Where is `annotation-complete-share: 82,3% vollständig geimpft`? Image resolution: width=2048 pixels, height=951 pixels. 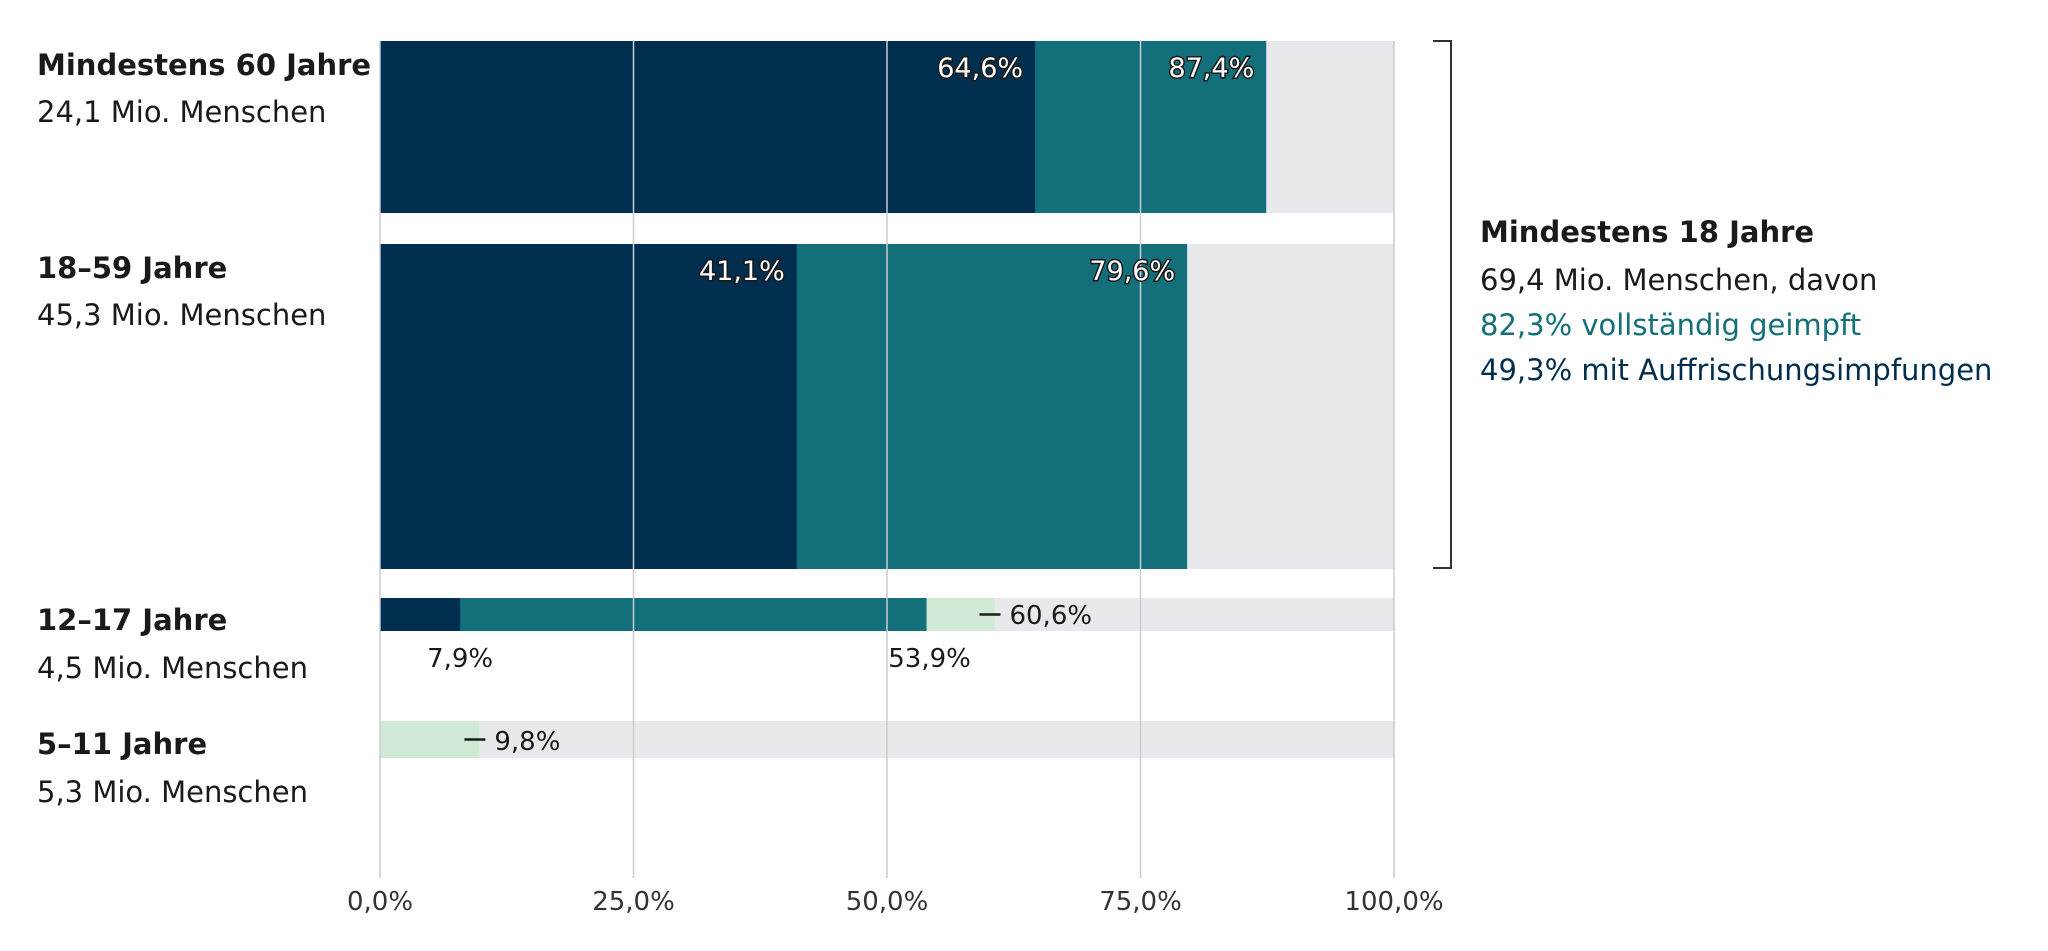
annotation-complete-share: 82,3% vollständig geimpft is located at coordinates (1670, 325).